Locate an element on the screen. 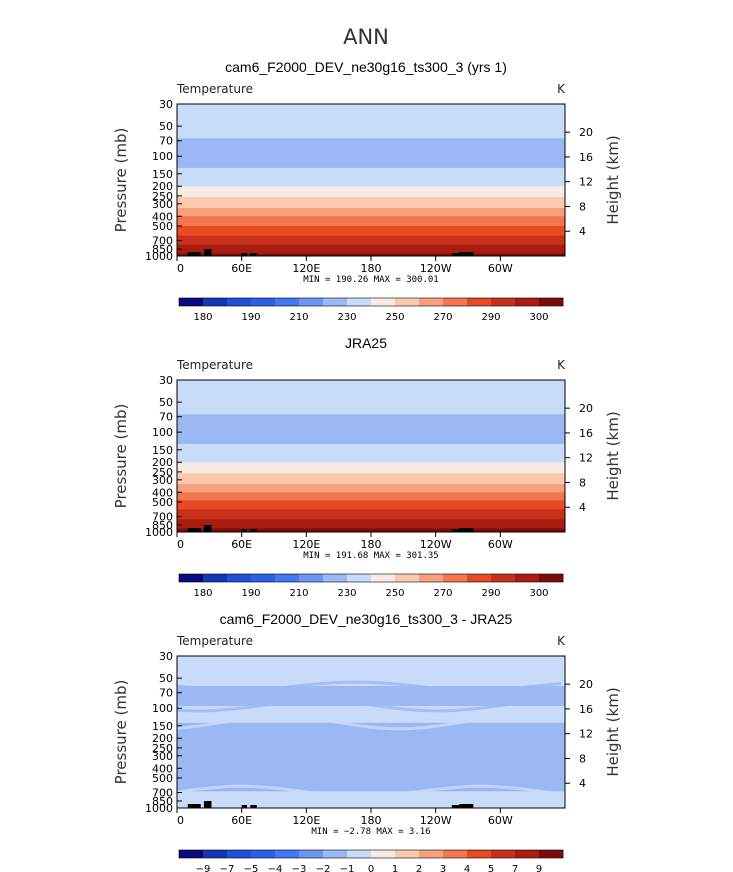 The height and width of the screenshot is (872, 733). height-tick-label: 16 is located at coordinates (586, 157).